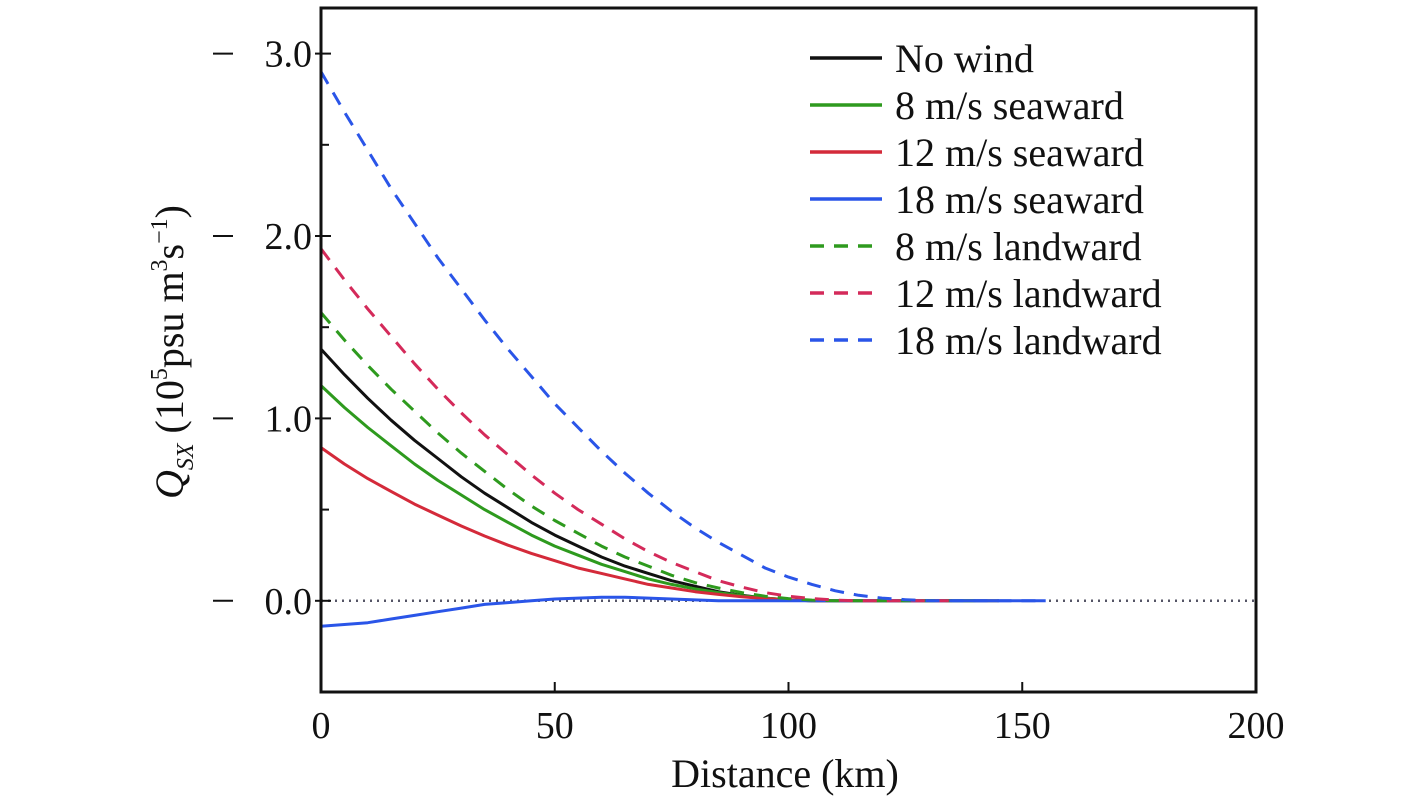  I want to click on x-axis-title: Distance (km), so click(785, 773).